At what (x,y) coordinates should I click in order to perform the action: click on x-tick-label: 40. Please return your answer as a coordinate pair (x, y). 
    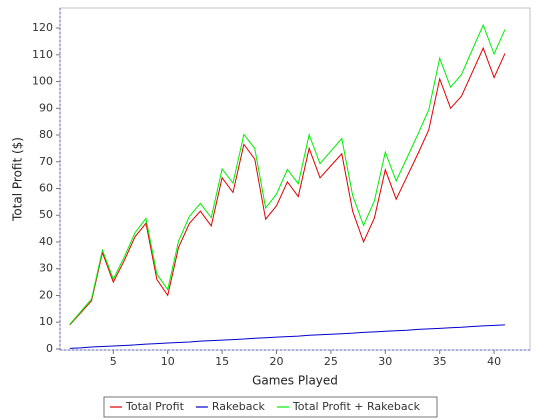
    Looking at the image, I should click on (494, 361).